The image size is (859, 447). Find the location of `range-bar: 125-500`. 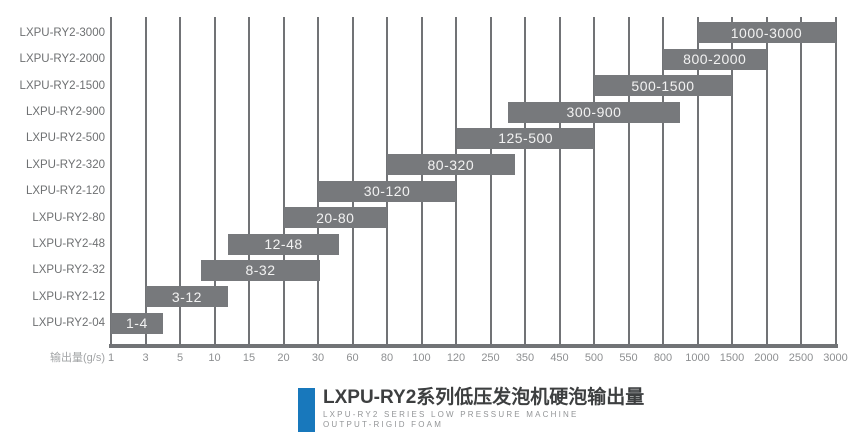

range-bar: 125-500 is located at coordinates (525, 138).